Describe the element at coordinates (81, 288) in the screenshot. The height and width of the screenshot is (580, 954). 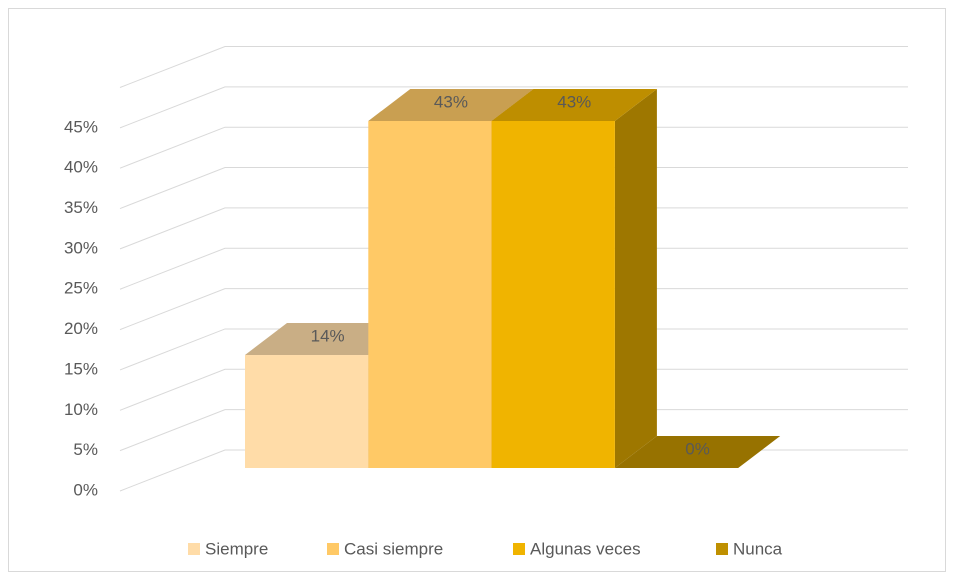
I see `y-tick-label: 25%` at that location.